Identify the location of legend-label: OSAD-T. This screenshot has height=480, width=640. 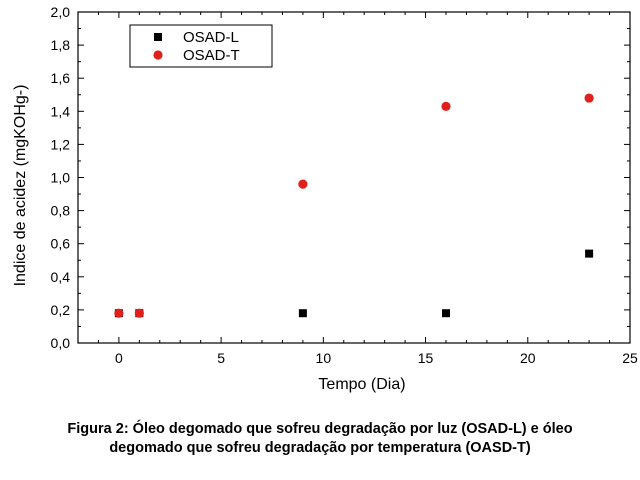
(211, 55).